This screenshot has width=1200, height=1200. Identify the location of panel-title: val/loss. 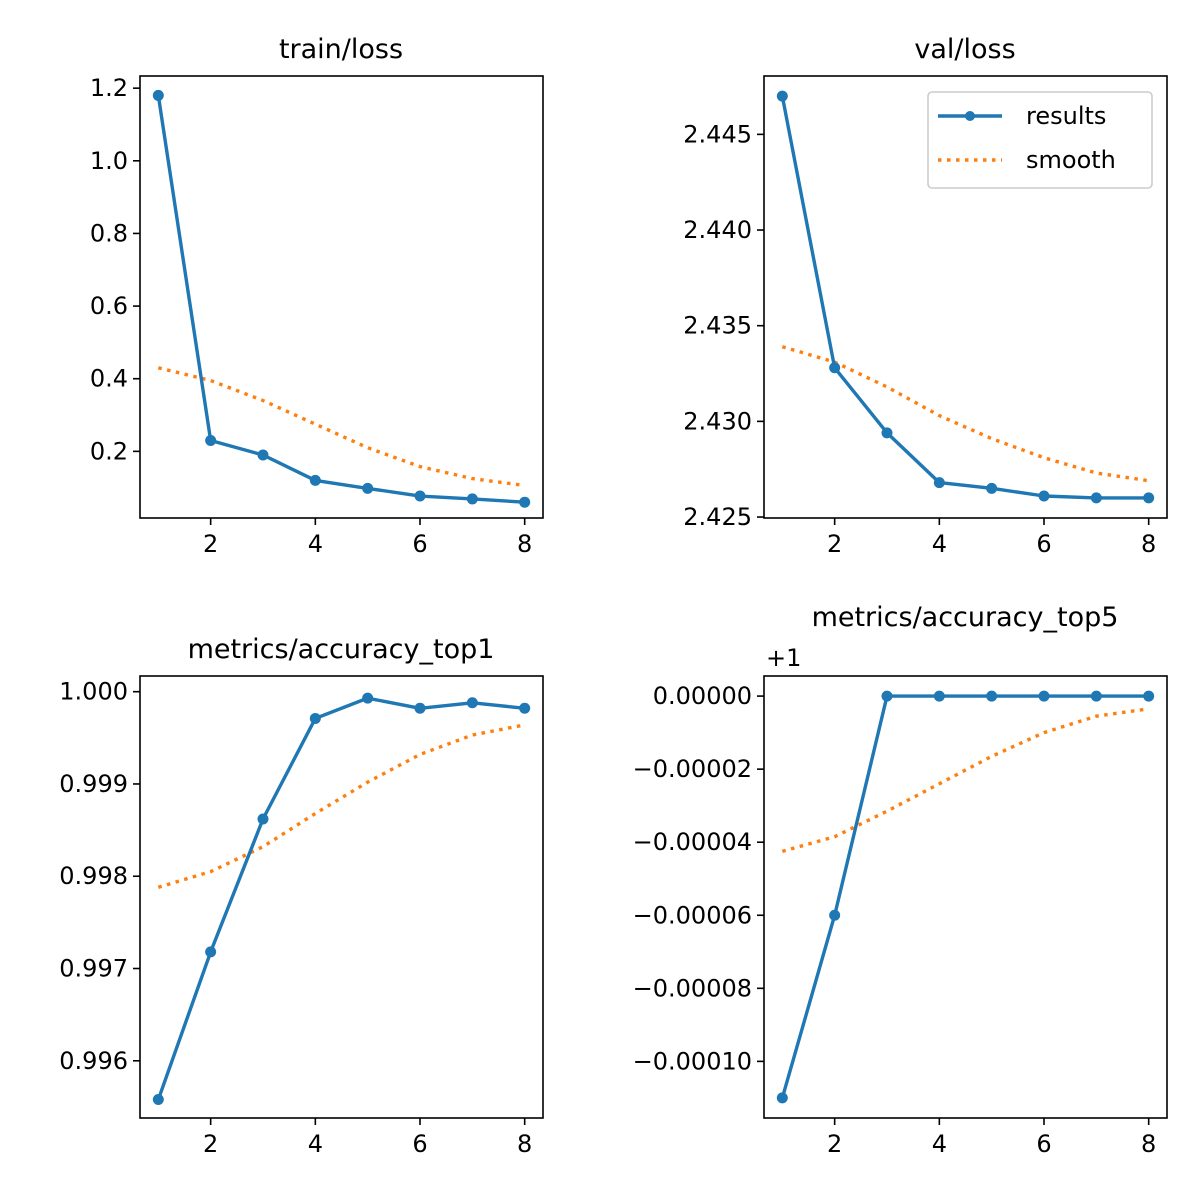
(964, 49).